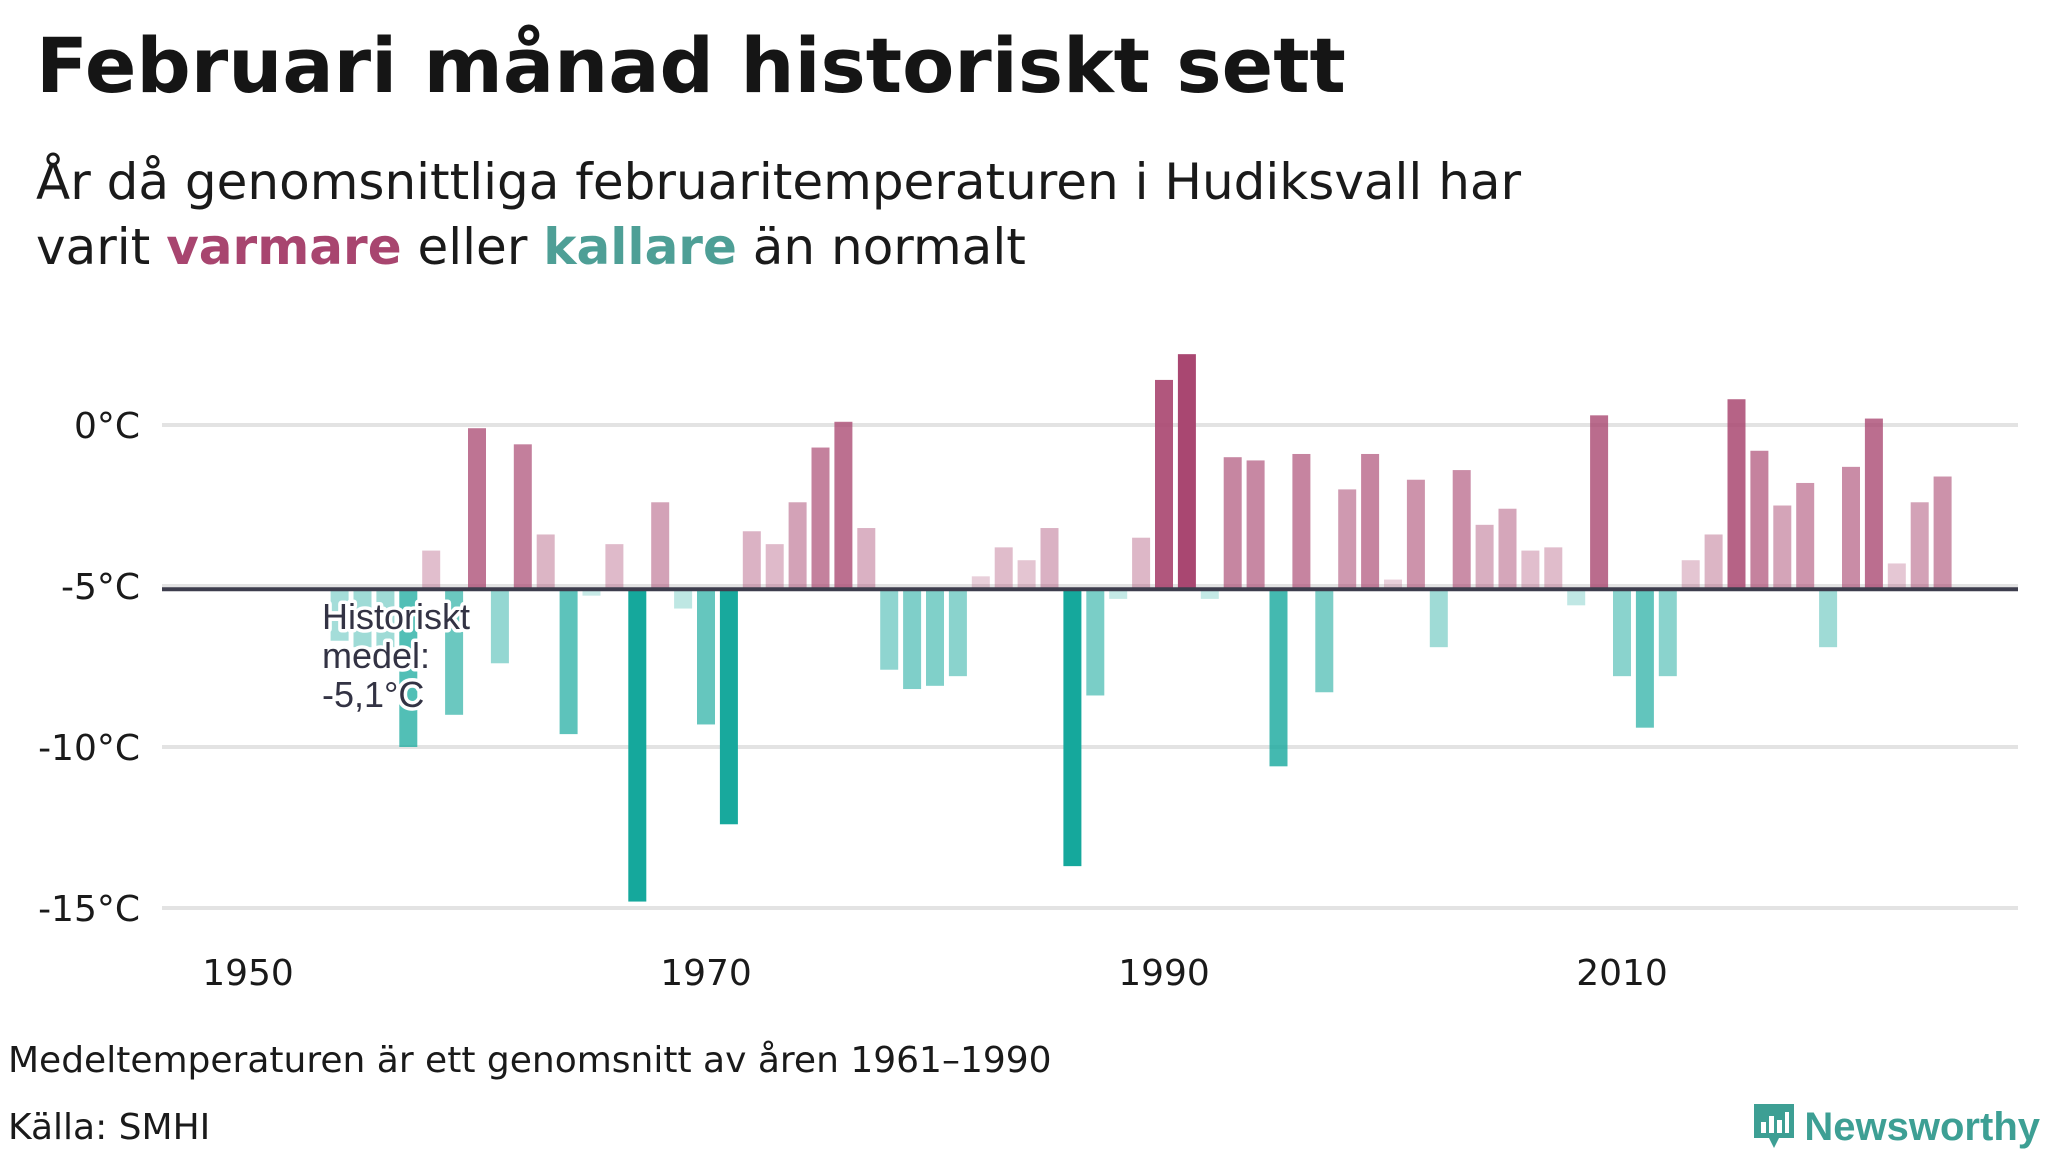  I want to click on brand-logo: Newsworthy, so click(1896, 1127).